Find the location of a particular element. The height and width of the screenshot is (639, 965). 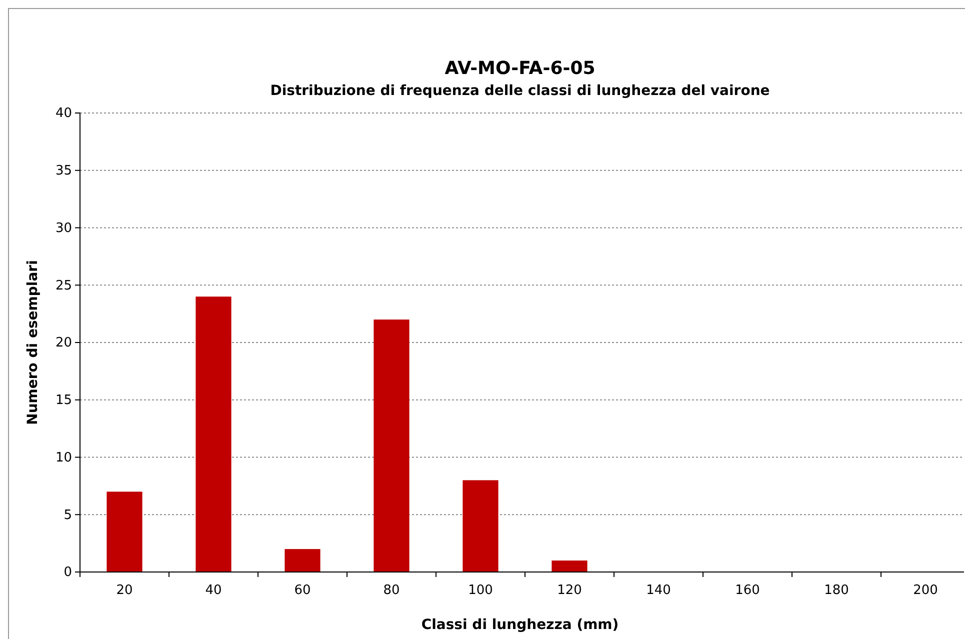

y-tick-label: 35 is located at coordinates (63, 171).